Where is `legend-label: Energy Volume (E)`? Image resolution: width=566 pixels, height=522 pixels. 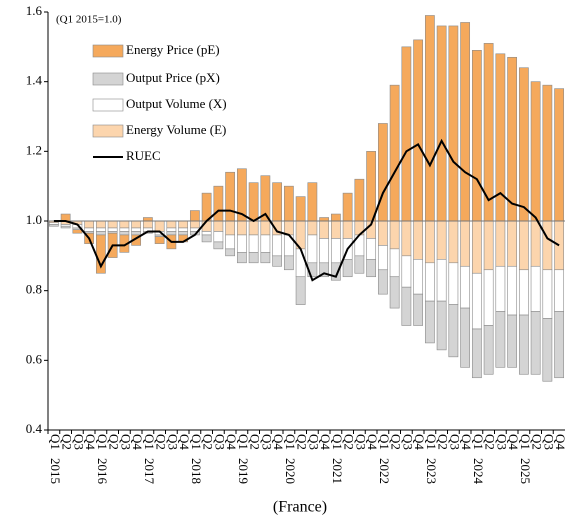
legend-label: Energy Volume (E) is located at coordinates (176, 129).